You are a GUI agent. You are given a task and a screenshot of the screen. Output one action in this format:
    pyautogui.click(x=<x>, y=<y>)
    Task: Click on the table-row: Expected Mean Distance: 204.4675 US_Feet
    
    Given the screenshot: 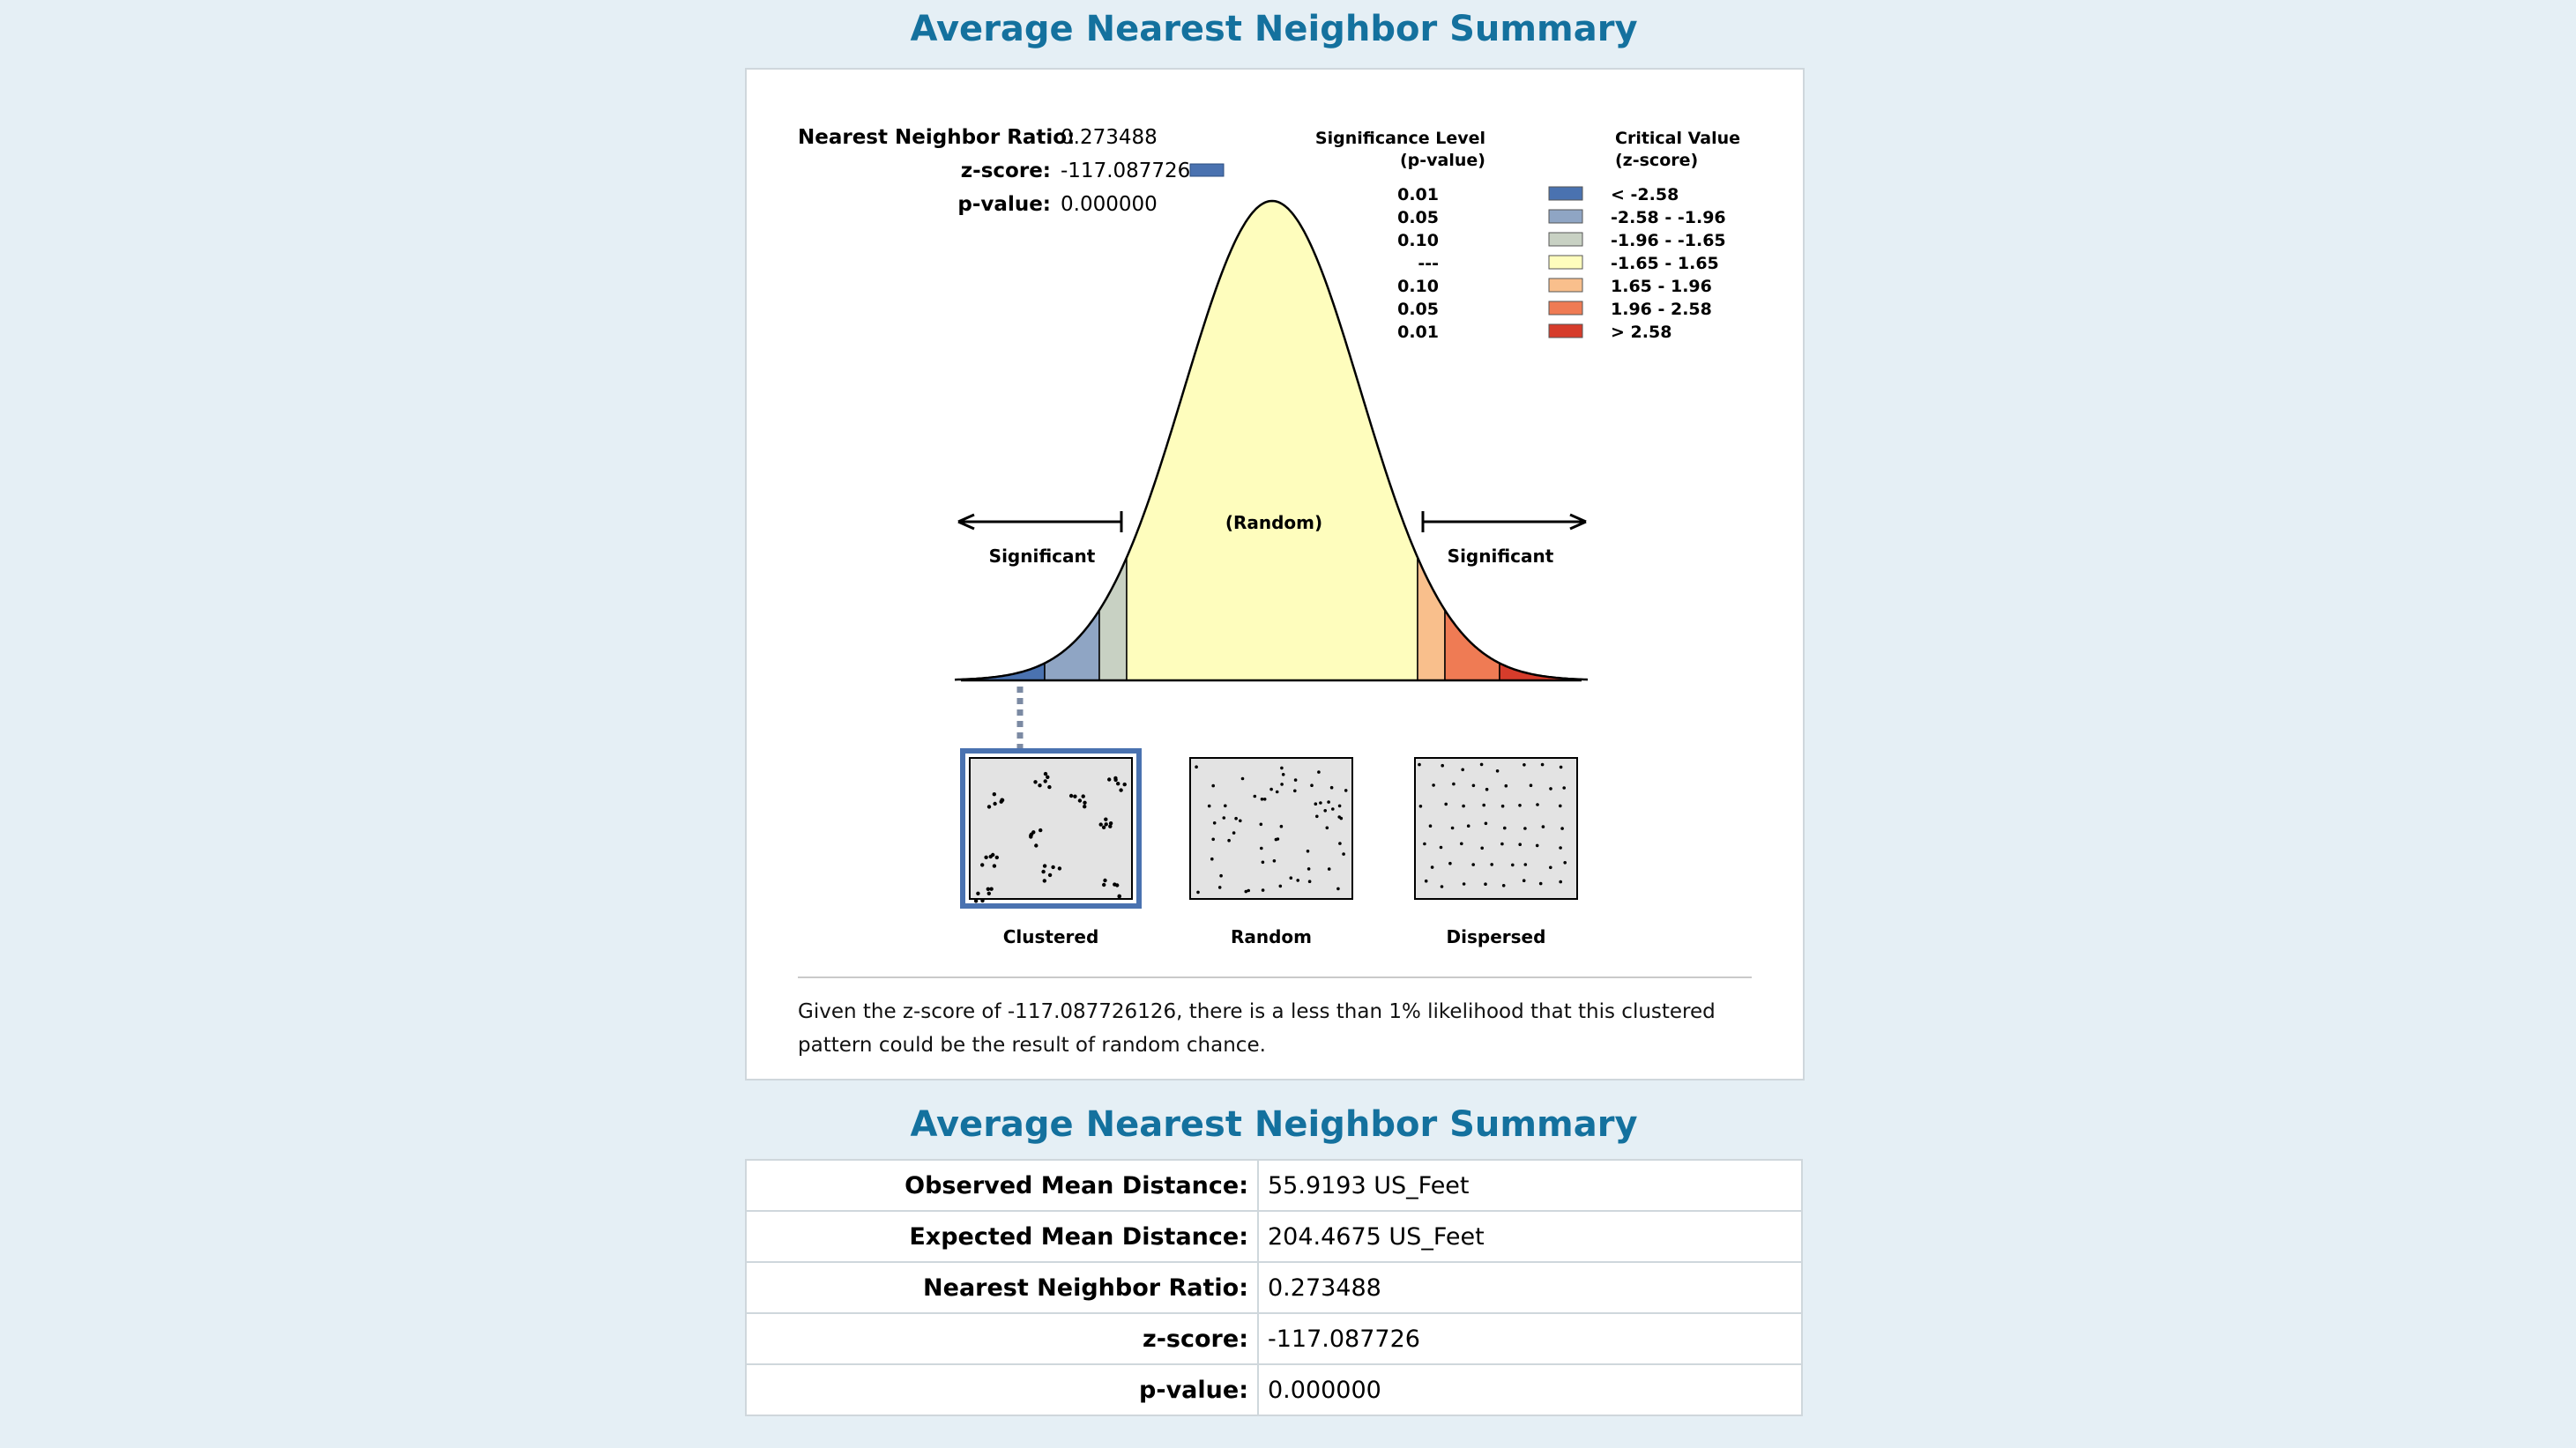 What is the action you would take?
    pyautogui.click(x=1274, y=1236)
    